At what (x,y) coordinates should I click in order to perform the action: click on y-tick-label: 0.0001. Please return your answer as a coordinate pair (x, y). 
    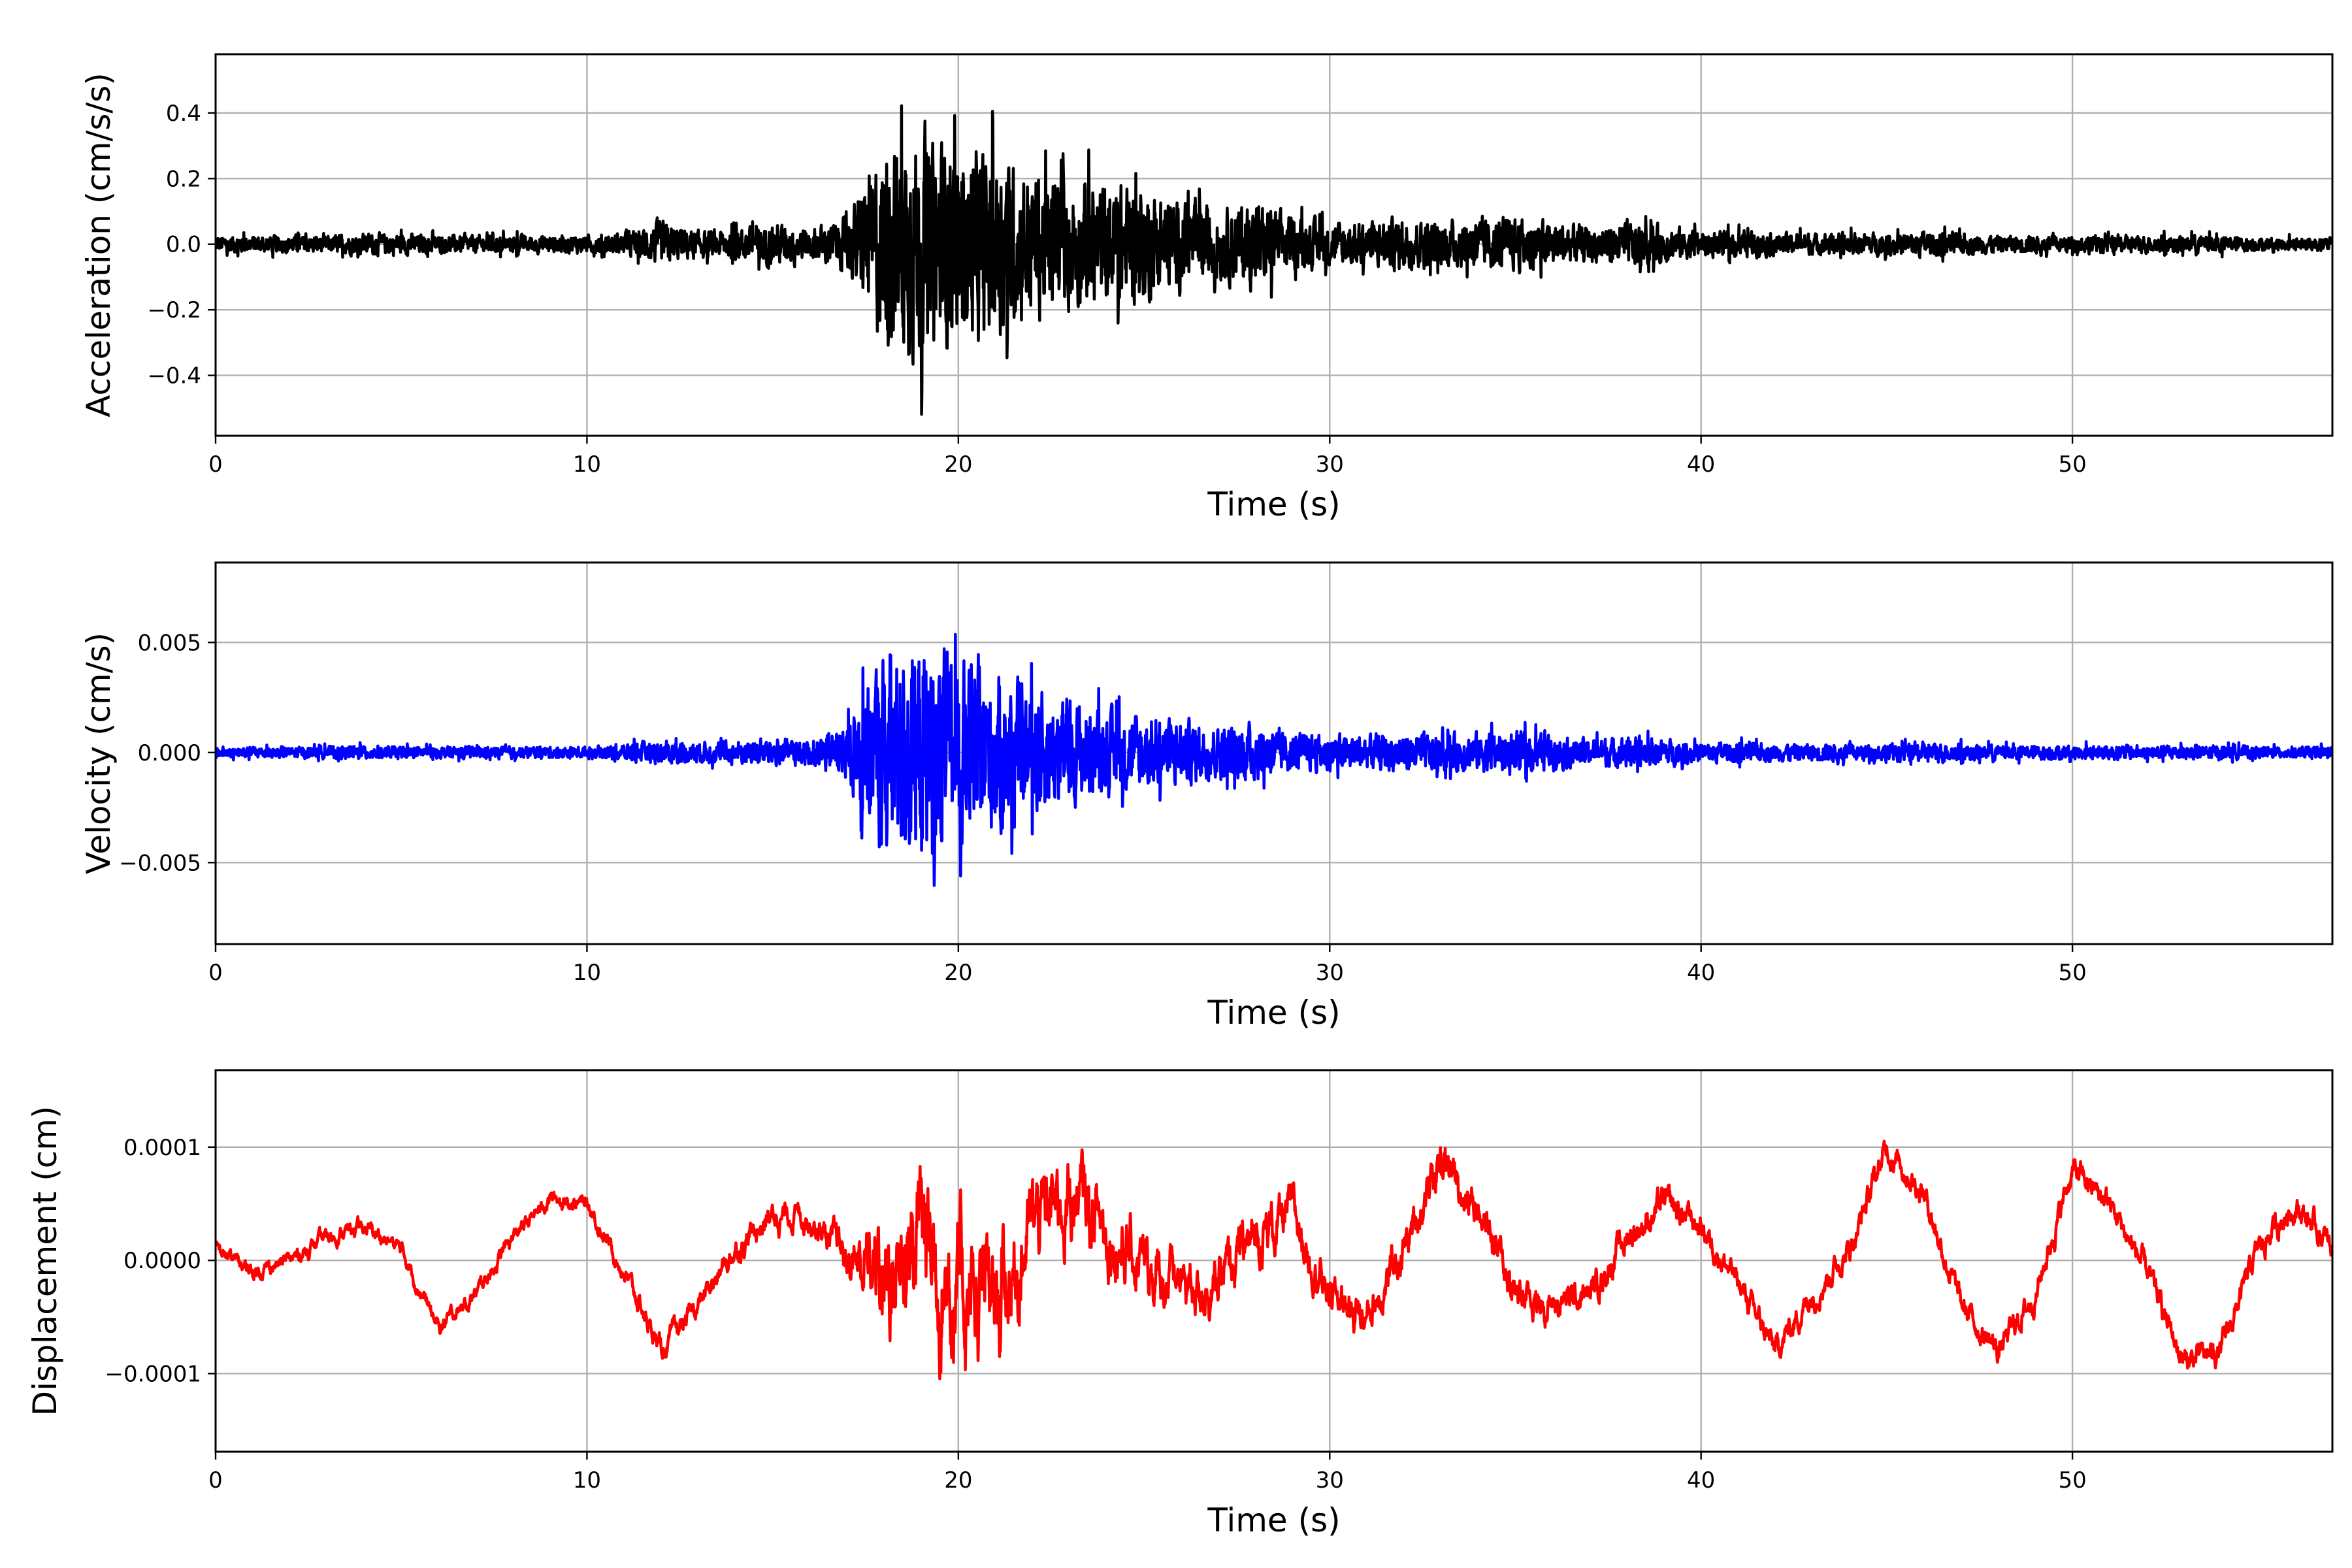
    Looking at the image, I should click on (162, 1148).